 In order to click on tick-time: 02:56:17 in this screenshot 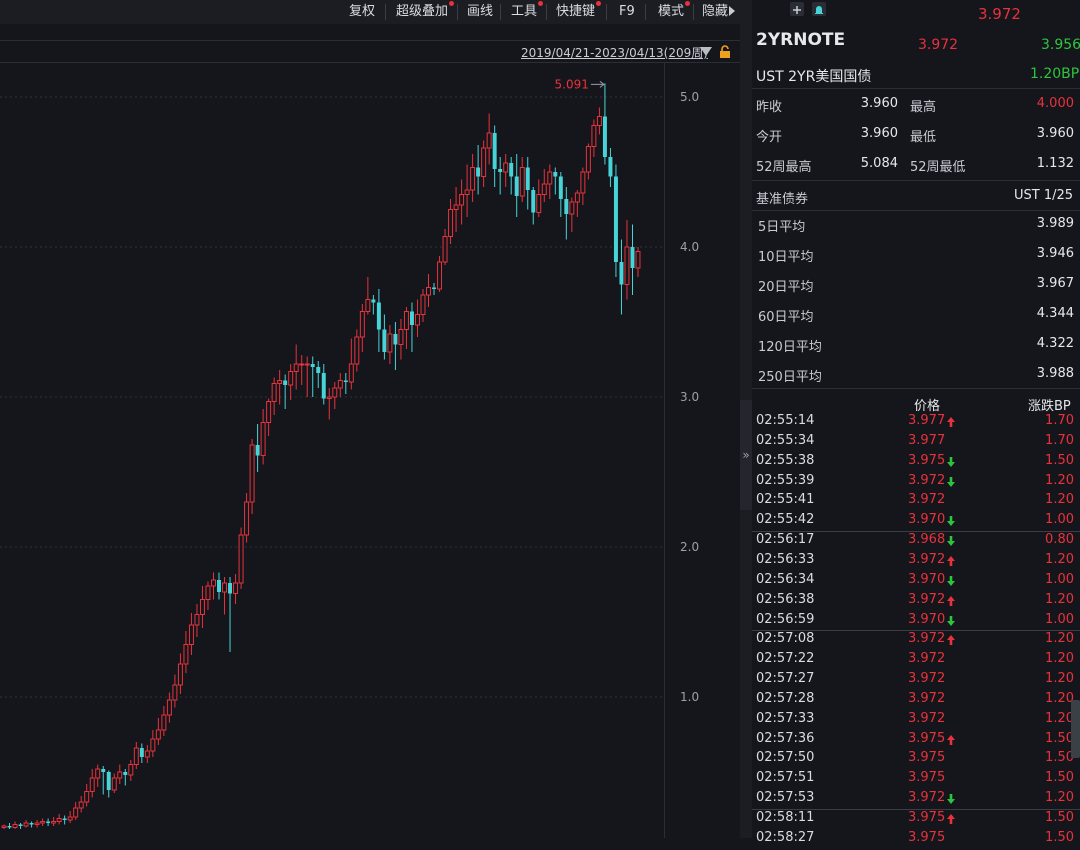, I will do `click(785, 540)`.